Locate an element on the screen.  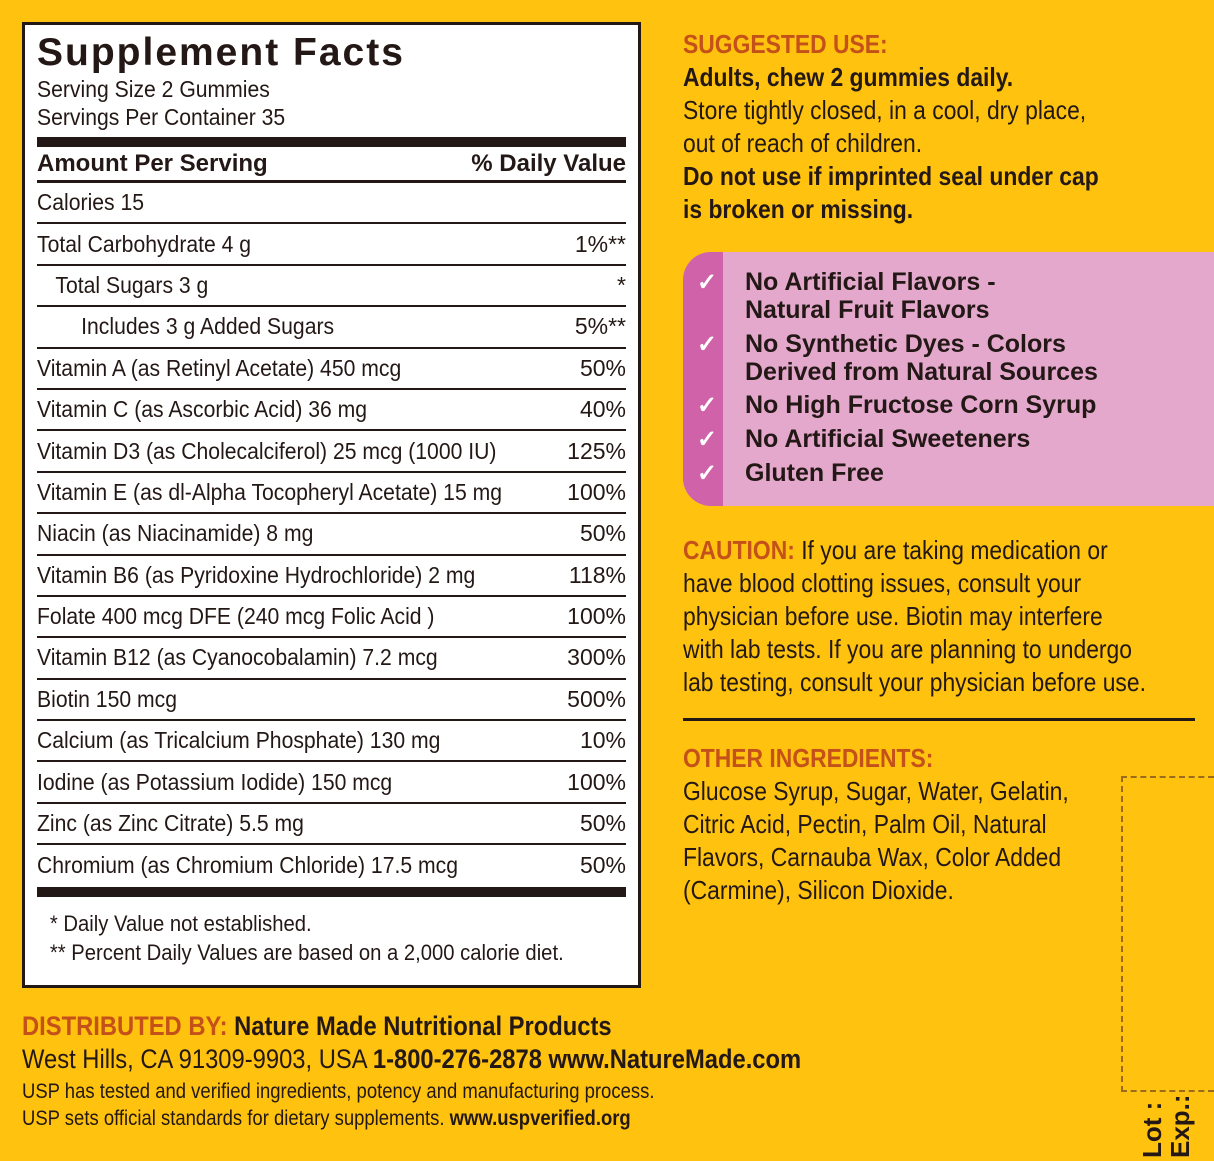
lot-stamp-area is located at coordinates (1167, 934).